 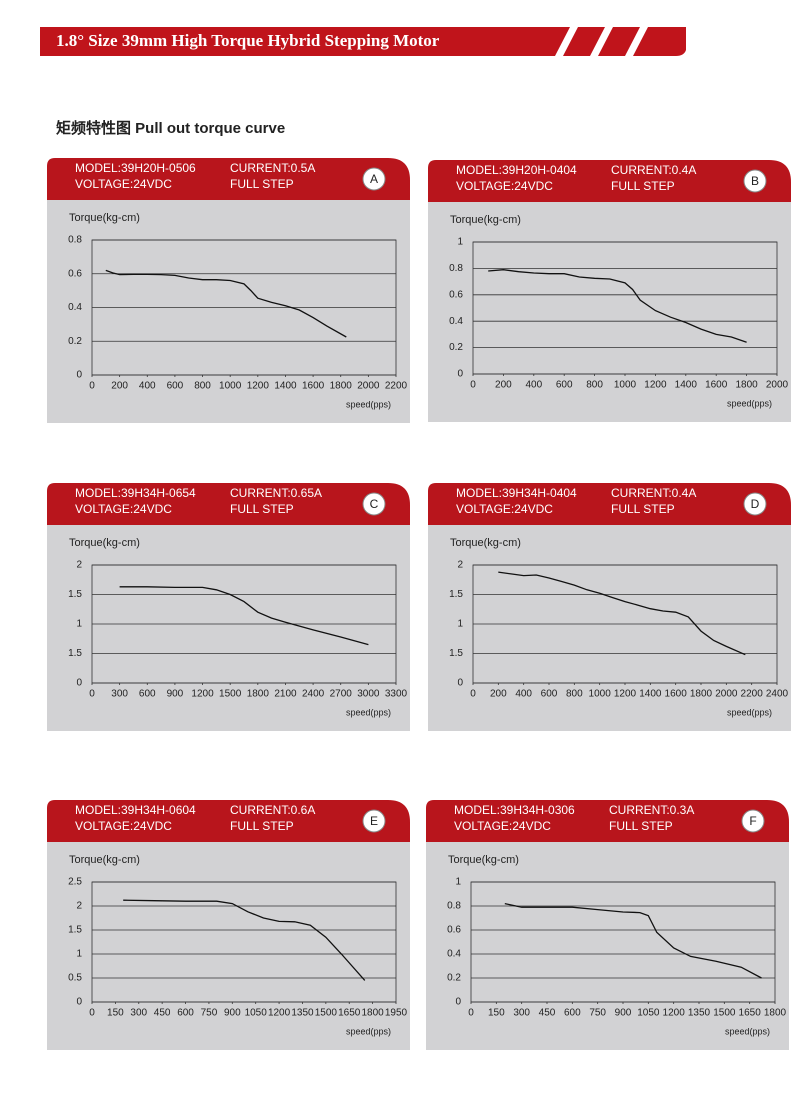 What do you see at coordinates (396, 1013) in the screenshot?
I see `x-tick-label: 1950` at bounding box center [396, 1013].